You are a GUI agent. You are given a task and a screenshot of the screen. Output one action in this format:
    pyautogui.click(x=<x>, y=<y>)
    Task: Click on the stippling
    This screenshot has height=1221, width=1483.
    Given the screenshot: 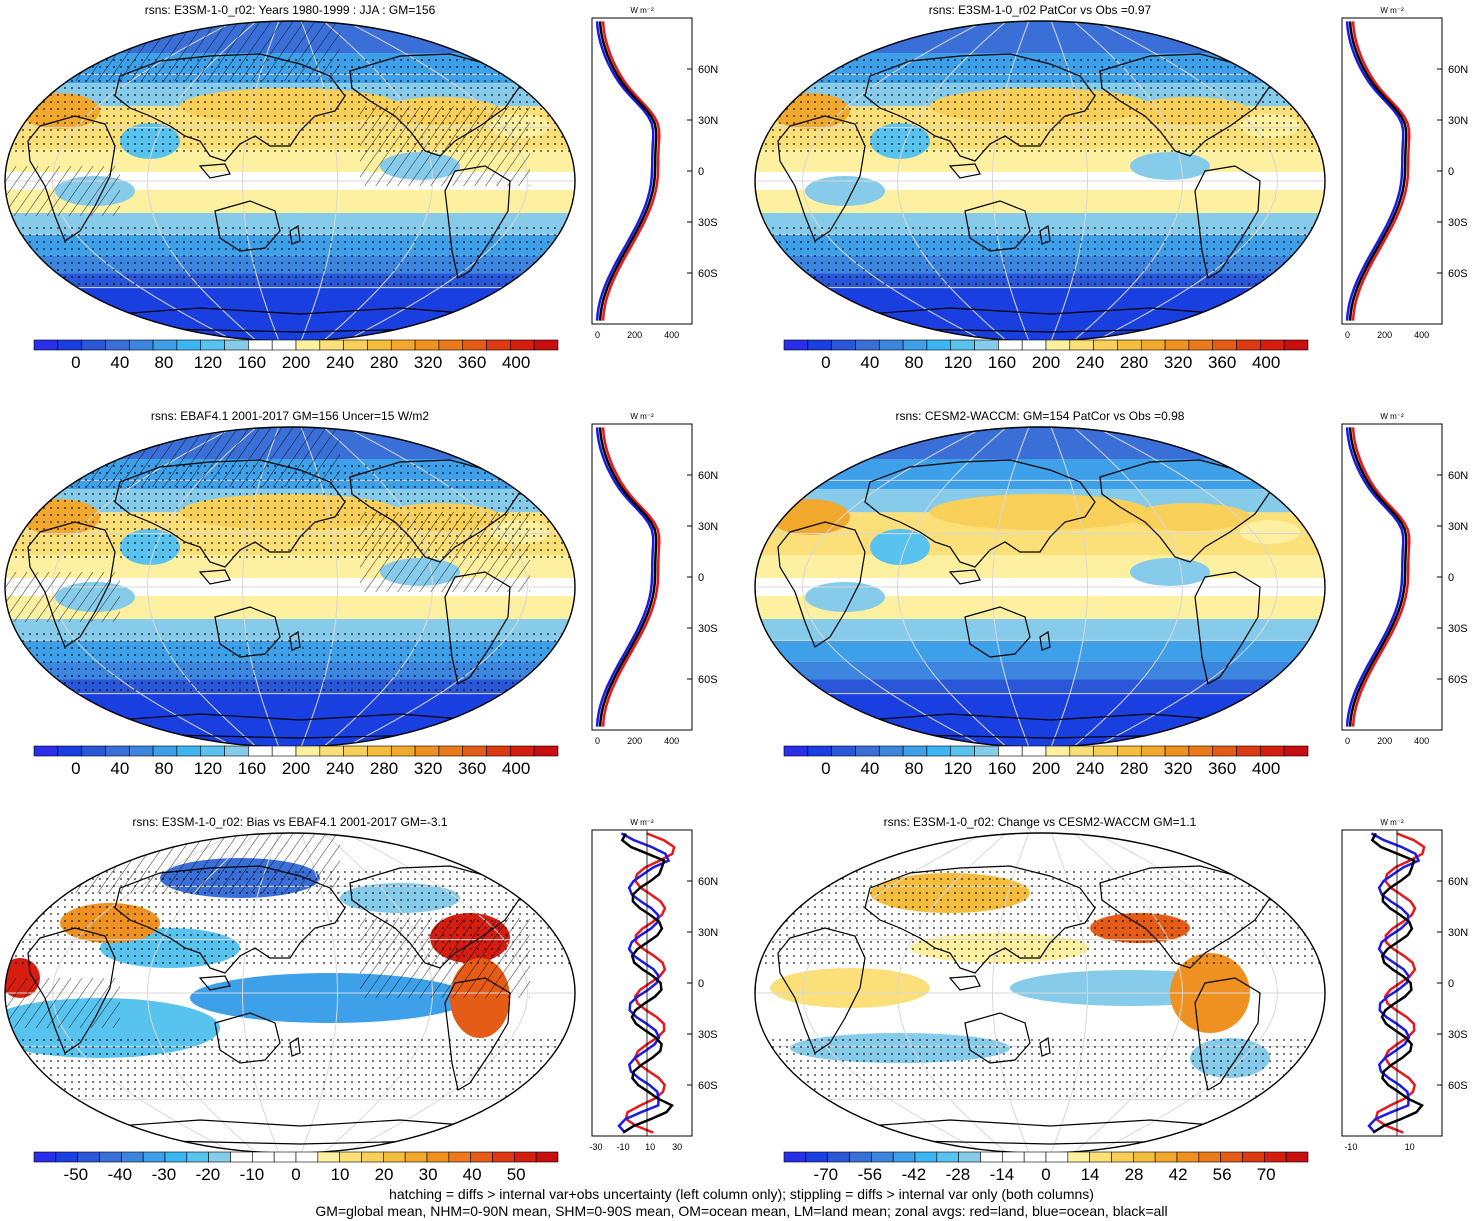 What is the action you would take?
    pyautogui.click(x=290, y=1068)
    